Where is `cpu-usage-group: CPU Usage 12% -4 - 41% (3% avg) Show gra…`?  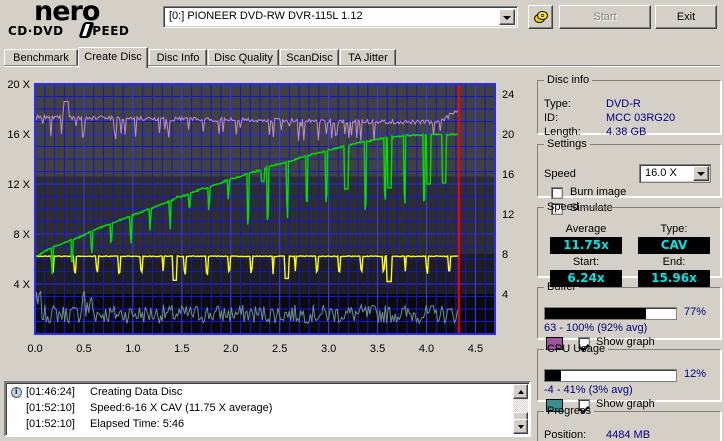 cpu-usage-group: CPU Usage 12% -4 - 41% (3% avg) Show gra… is located at coordinates (629, 377).